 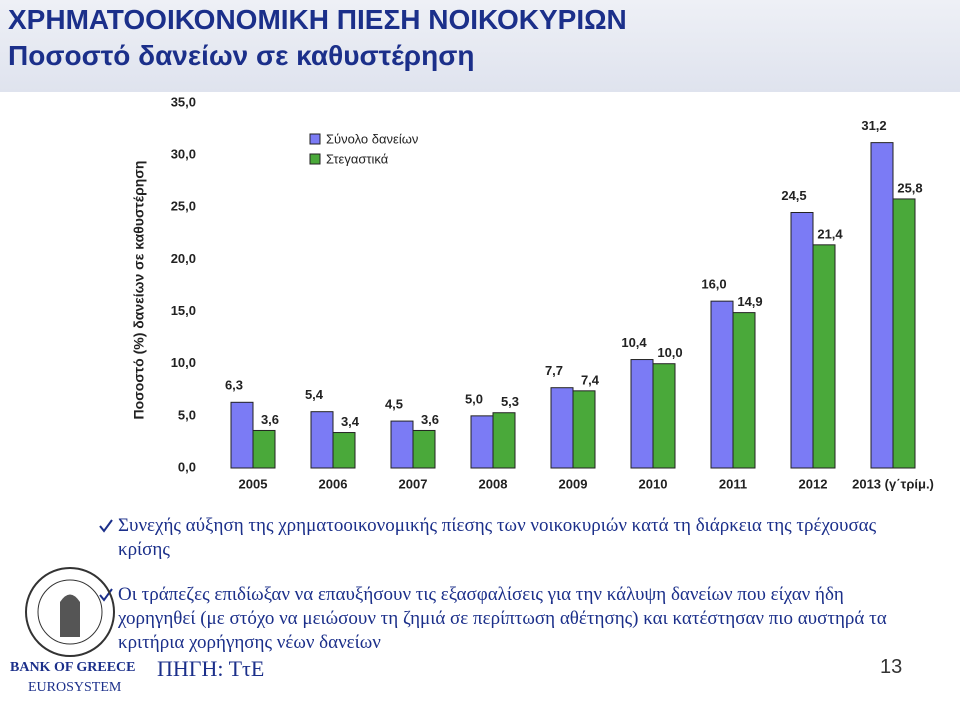 What do you see at coordinates (554, 370) in the screenshot?
I see `value-label: 7,7` at bounding box center [554, 370].